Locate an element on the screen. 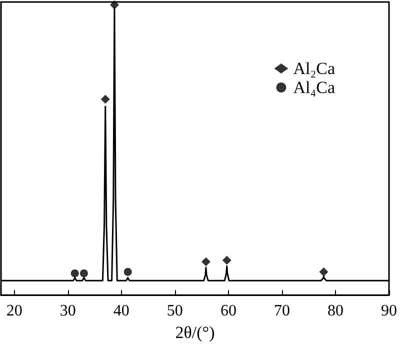 The image size is (400, 346). x-tick-label: 40 is located at coordinates (121, 311).